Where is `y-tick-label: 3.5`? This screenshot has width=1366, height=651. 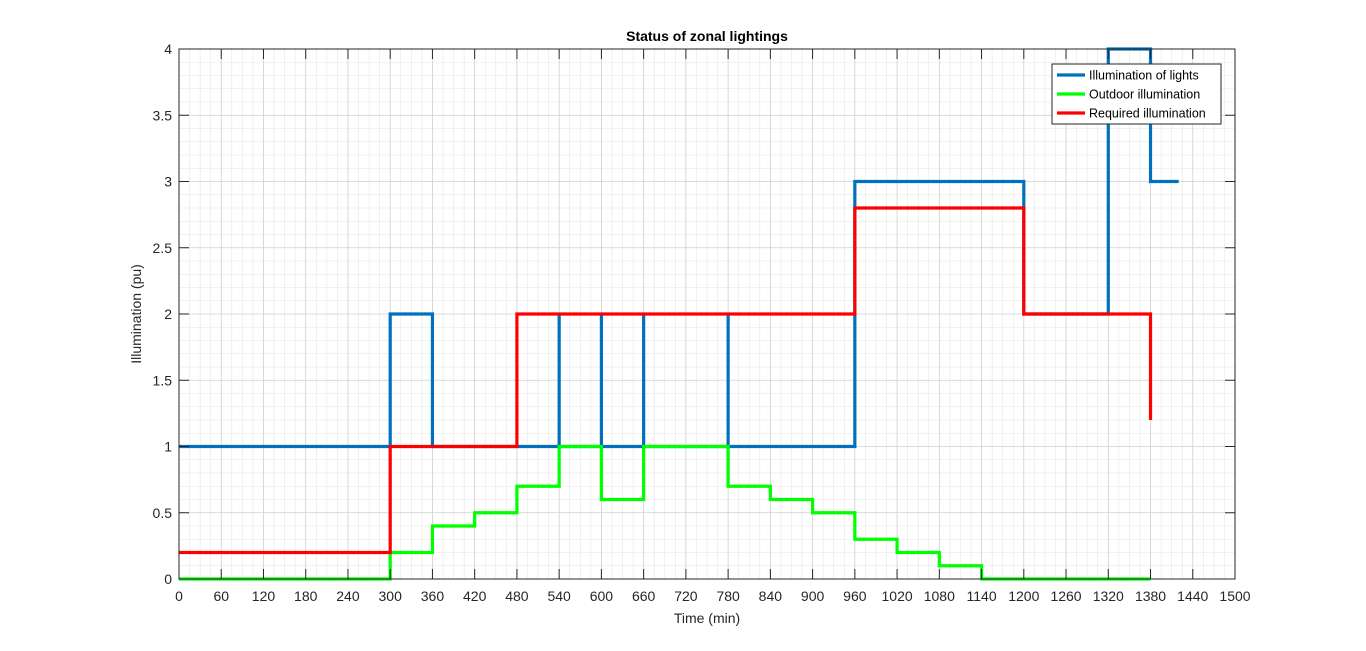
y-tick-label: 3.5 is located at coordinates (163, 115).